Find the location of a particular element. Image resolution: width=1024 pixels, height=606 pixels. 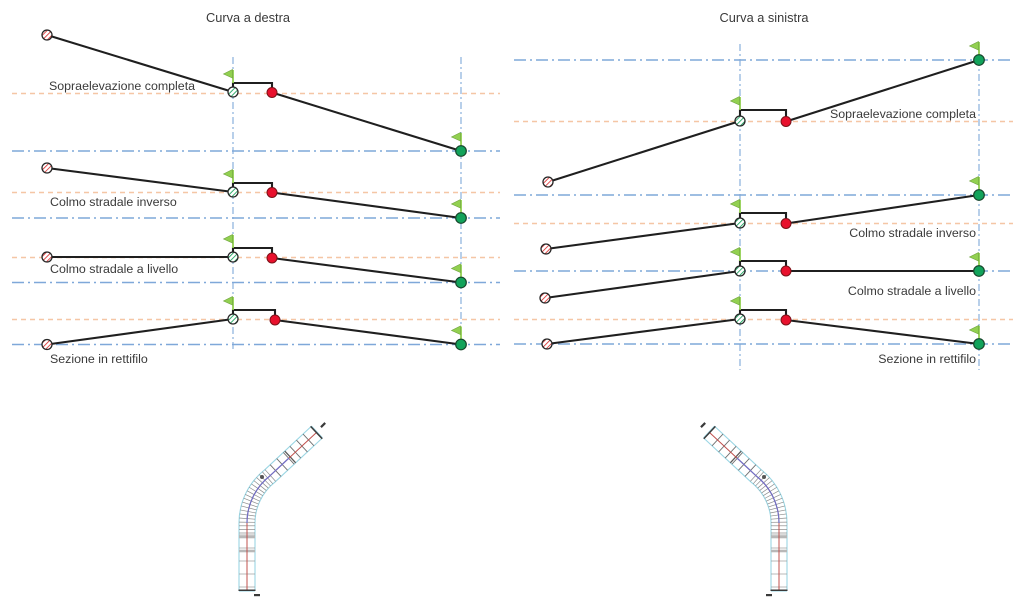

road-plan-left-curve is located at coordinates (744, 509).